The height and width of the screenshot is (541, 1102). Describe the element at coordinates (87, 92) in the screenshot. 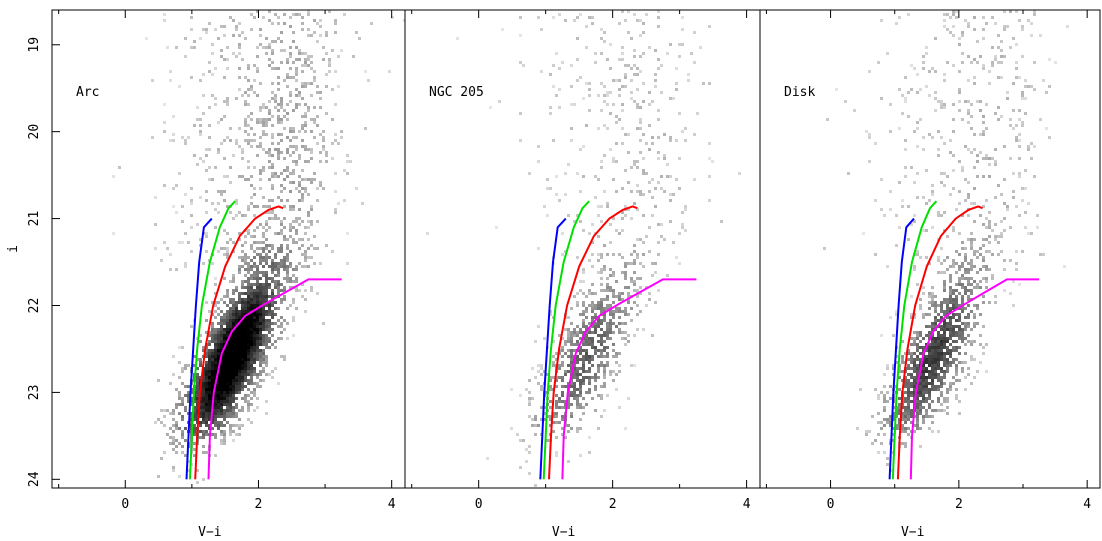

I see `panel-label: Arc` at that location.